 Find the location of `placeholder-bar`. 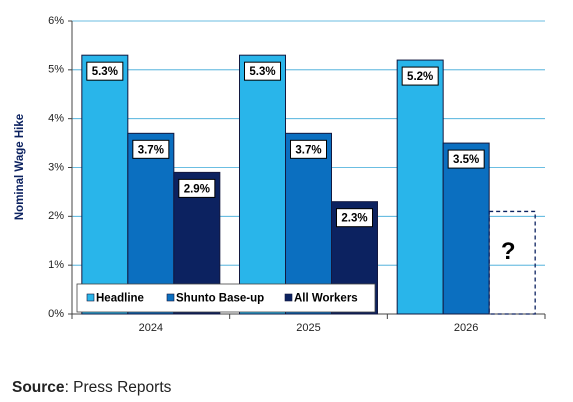

placeholder-bar is located at coordinates (512, 262).